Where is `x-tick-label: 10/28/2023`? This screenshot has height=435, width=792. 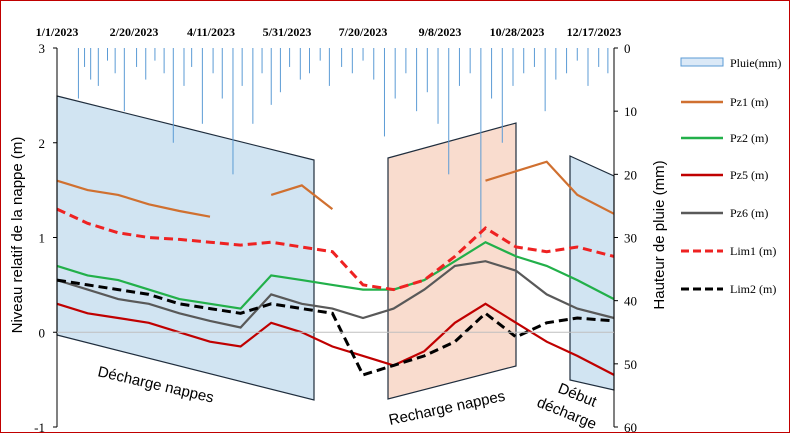
x-tick-label: 10/28/2023 is located at coordinates (517, 32).